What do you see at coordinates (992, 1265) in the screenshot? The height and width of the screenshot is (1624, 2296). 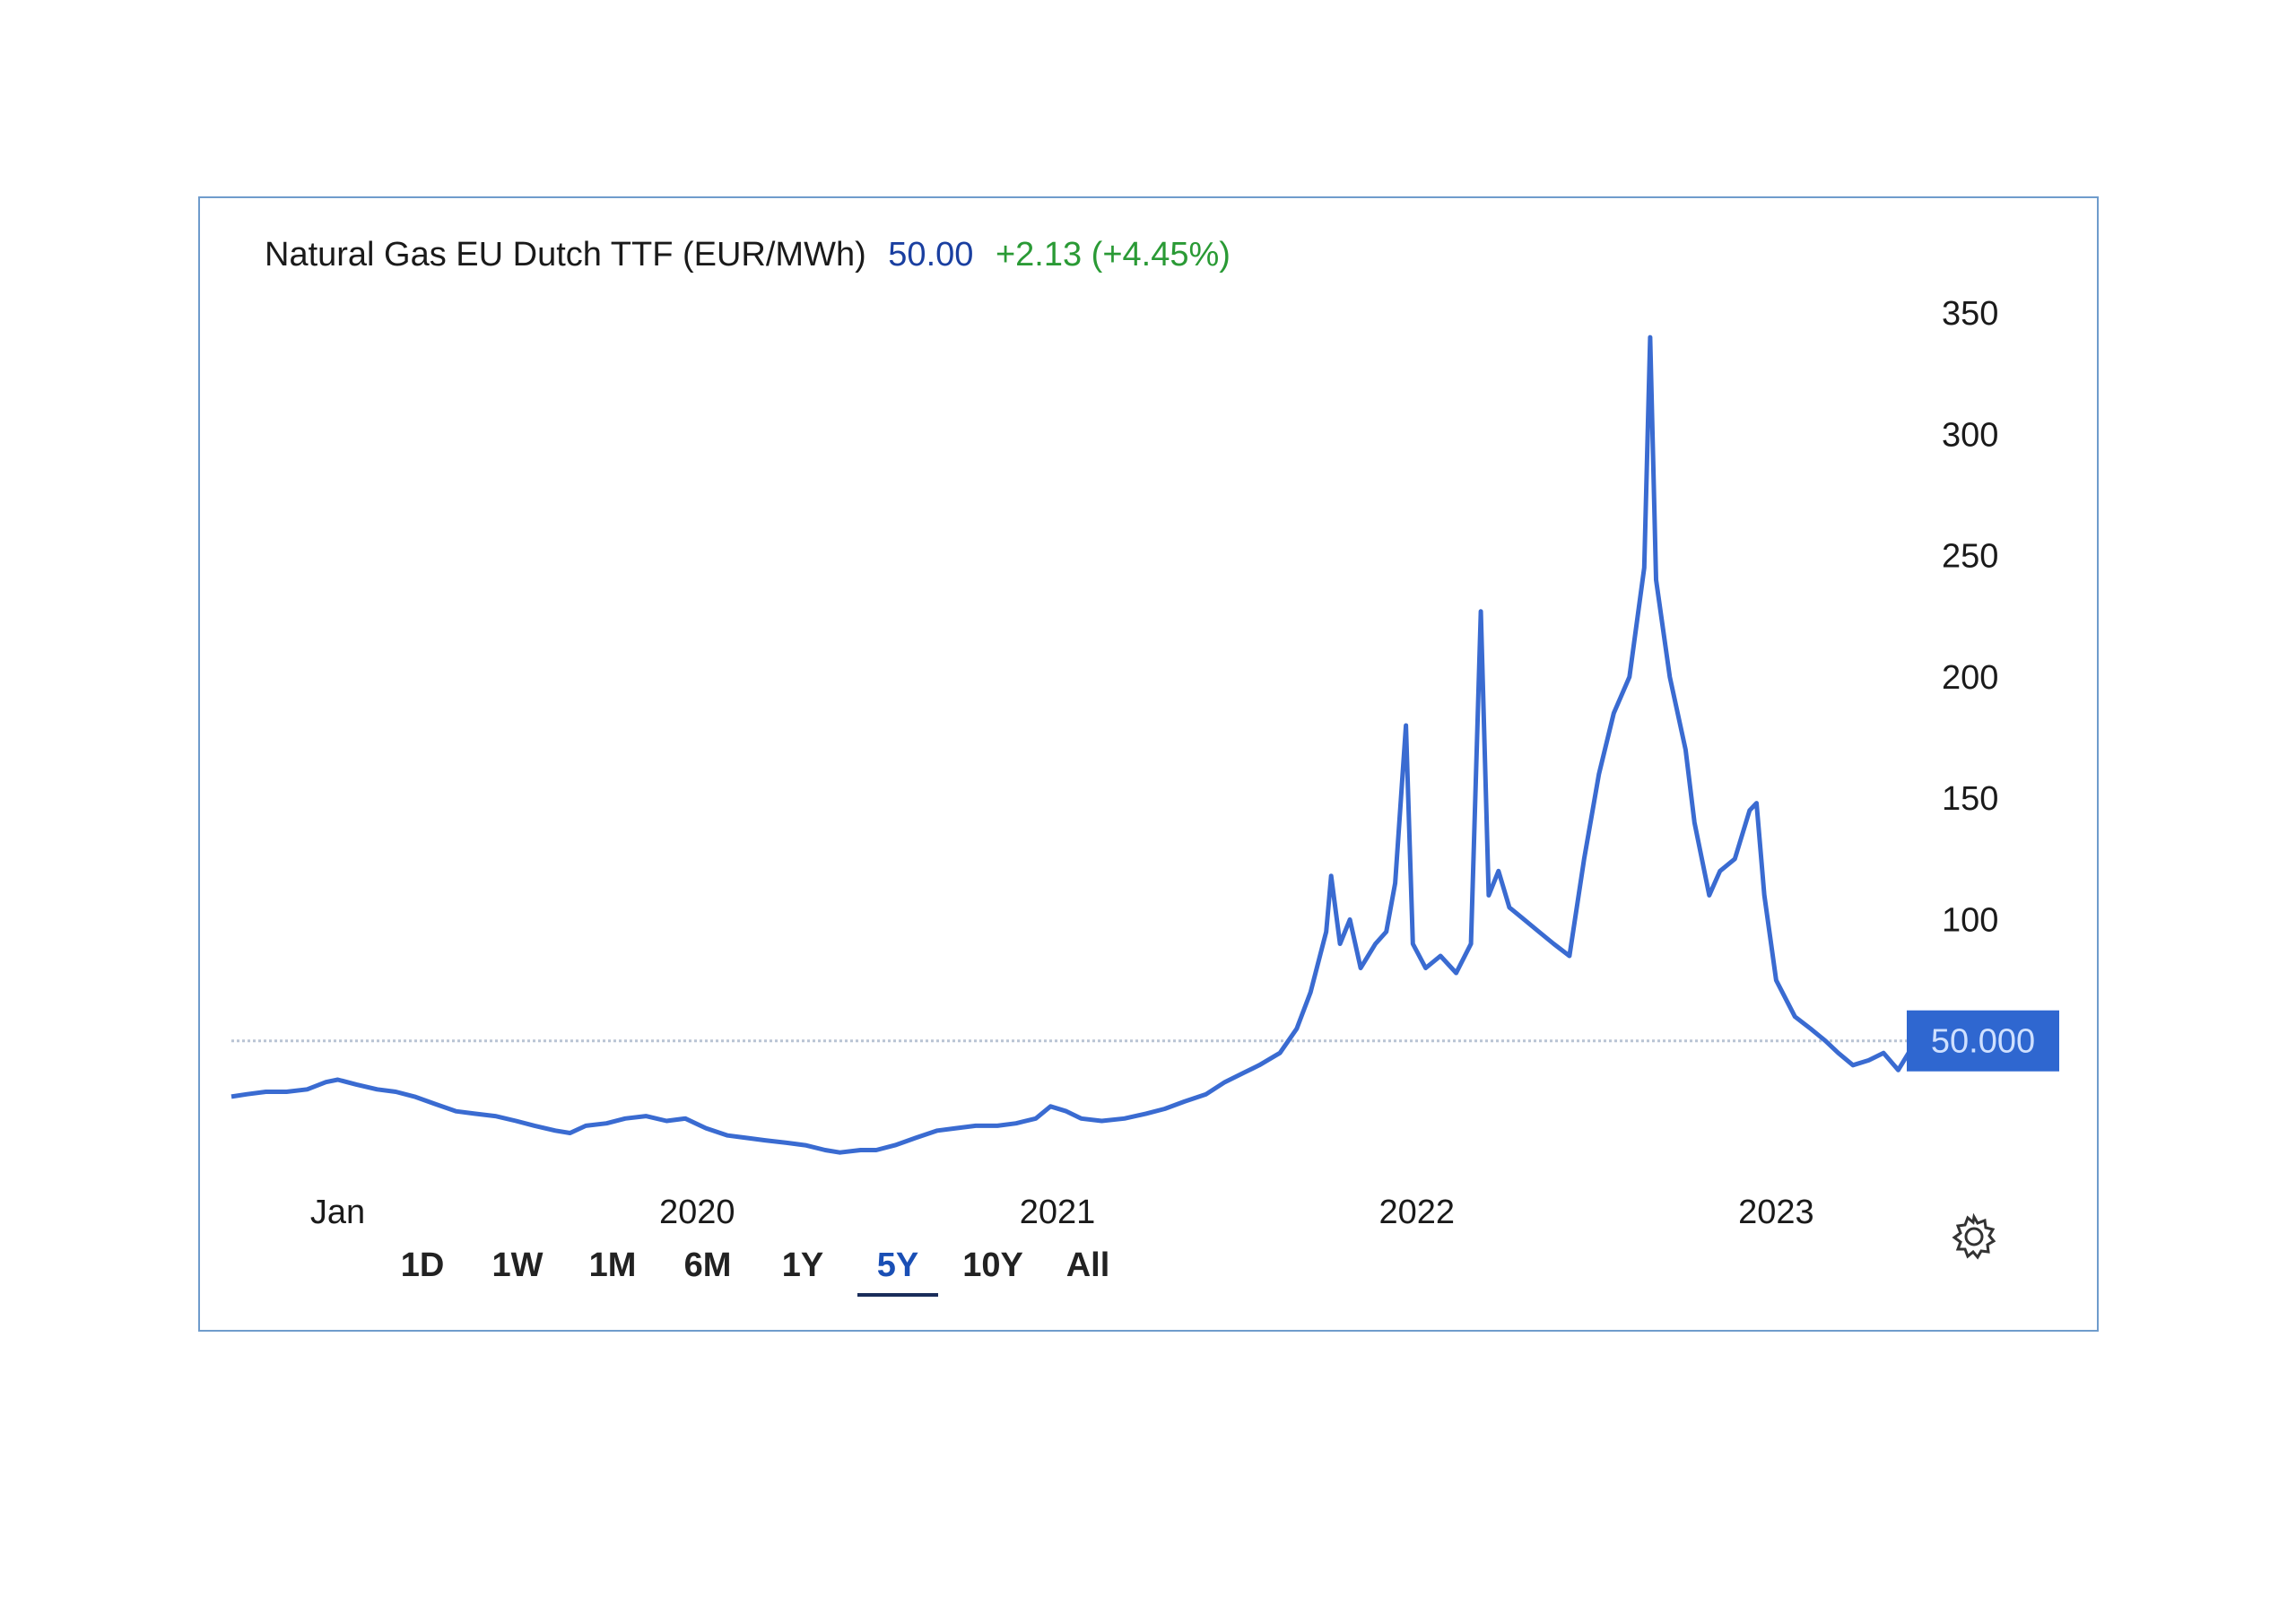 I see `range-button-10y: 10Y` at bounding box center [992, 1265].